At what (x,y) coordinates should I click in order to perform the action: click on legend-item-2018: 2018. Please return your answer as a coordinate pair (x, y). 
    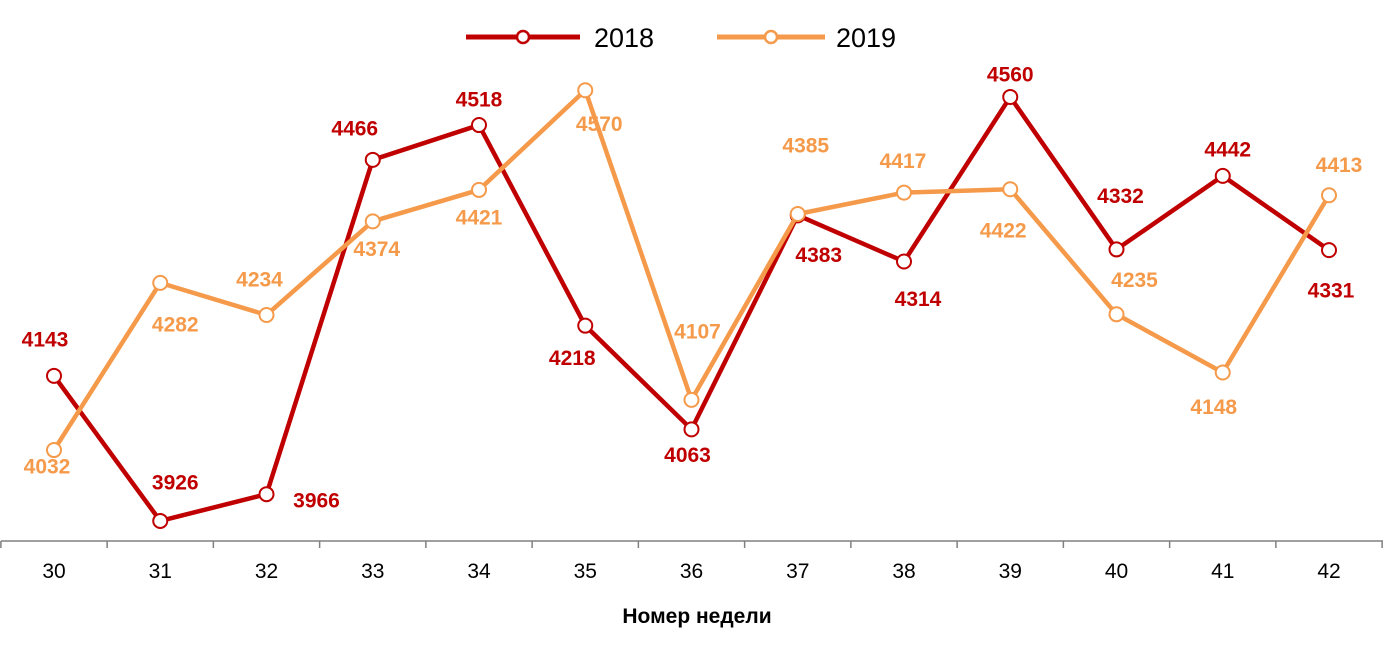
    Looking at the image, I should click on (560, 38).